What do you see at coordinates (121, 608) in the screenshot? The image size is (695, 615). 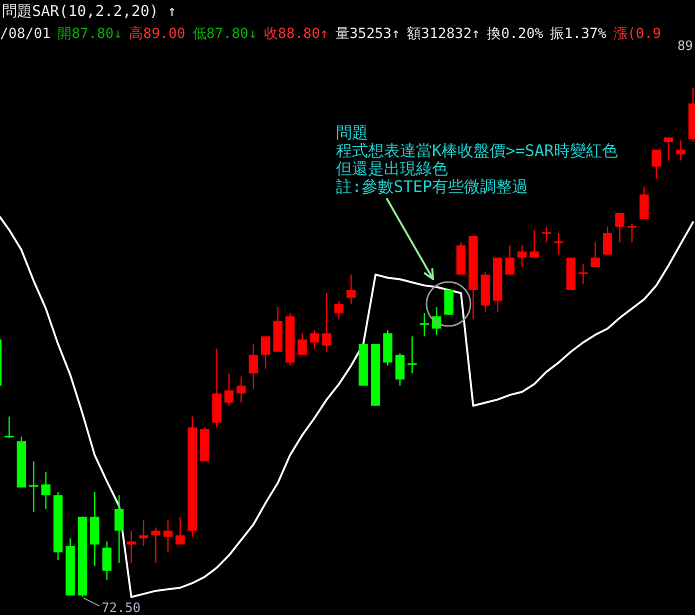 I see `text: 72.50` at bounding box center [121, 608].